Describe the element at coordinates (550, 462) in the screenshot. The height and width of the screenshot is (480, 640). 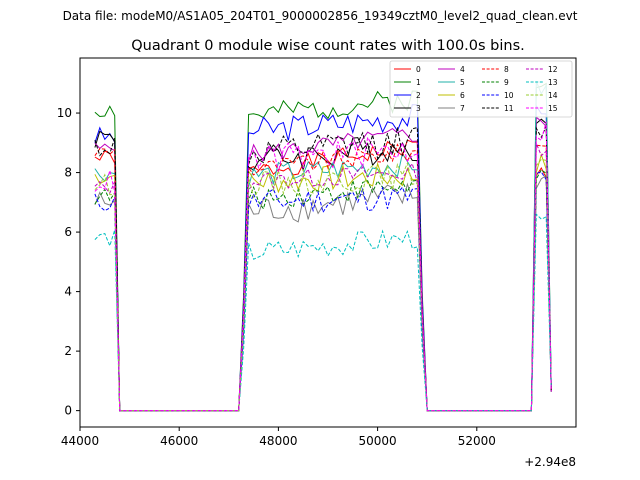
I see `x-offset-label: +2.94e8` at that location.